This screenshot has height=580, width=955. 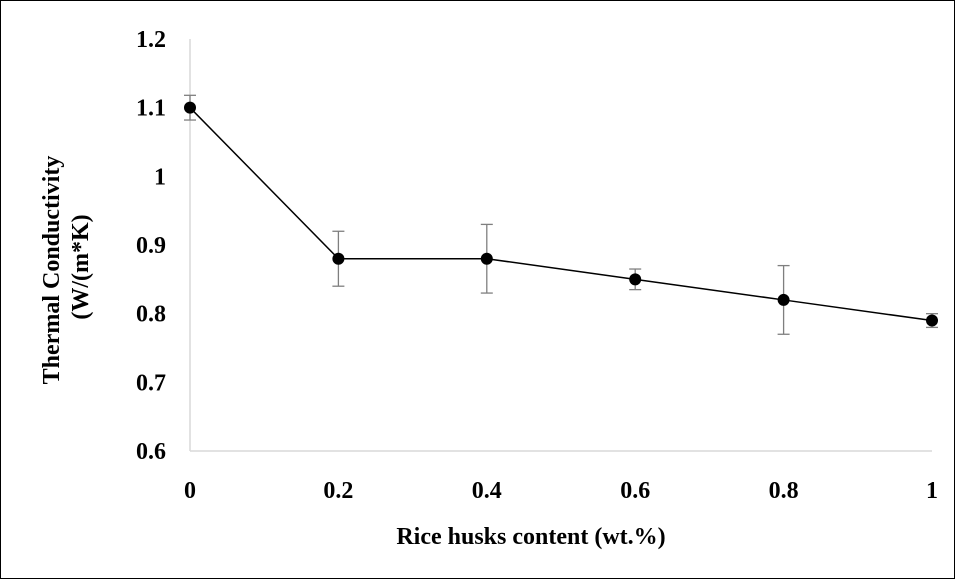 I want to click on x-tick-label: 1, so click(x=932, y=491).